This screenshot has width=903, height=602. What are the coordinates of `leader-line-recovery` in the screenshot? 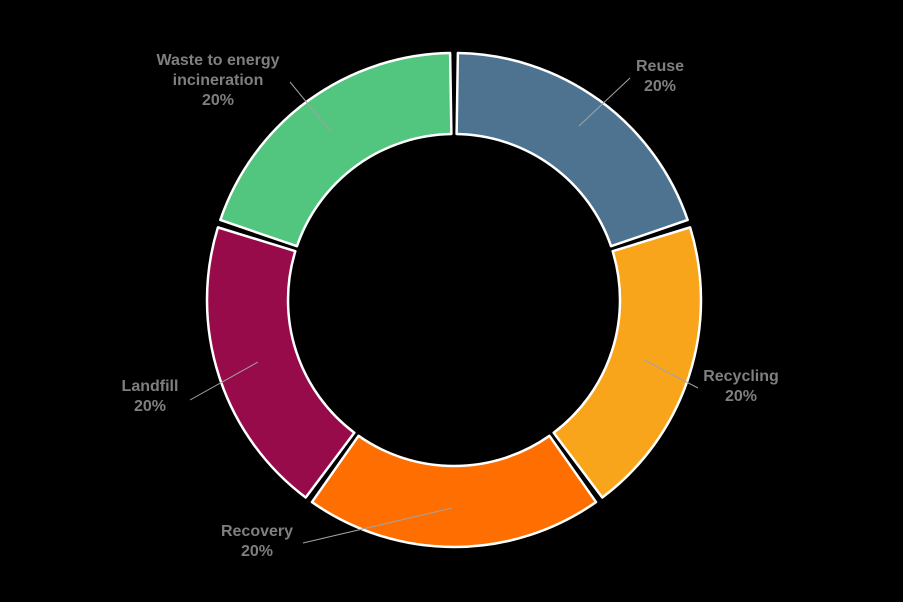 It's located at (377, 525).